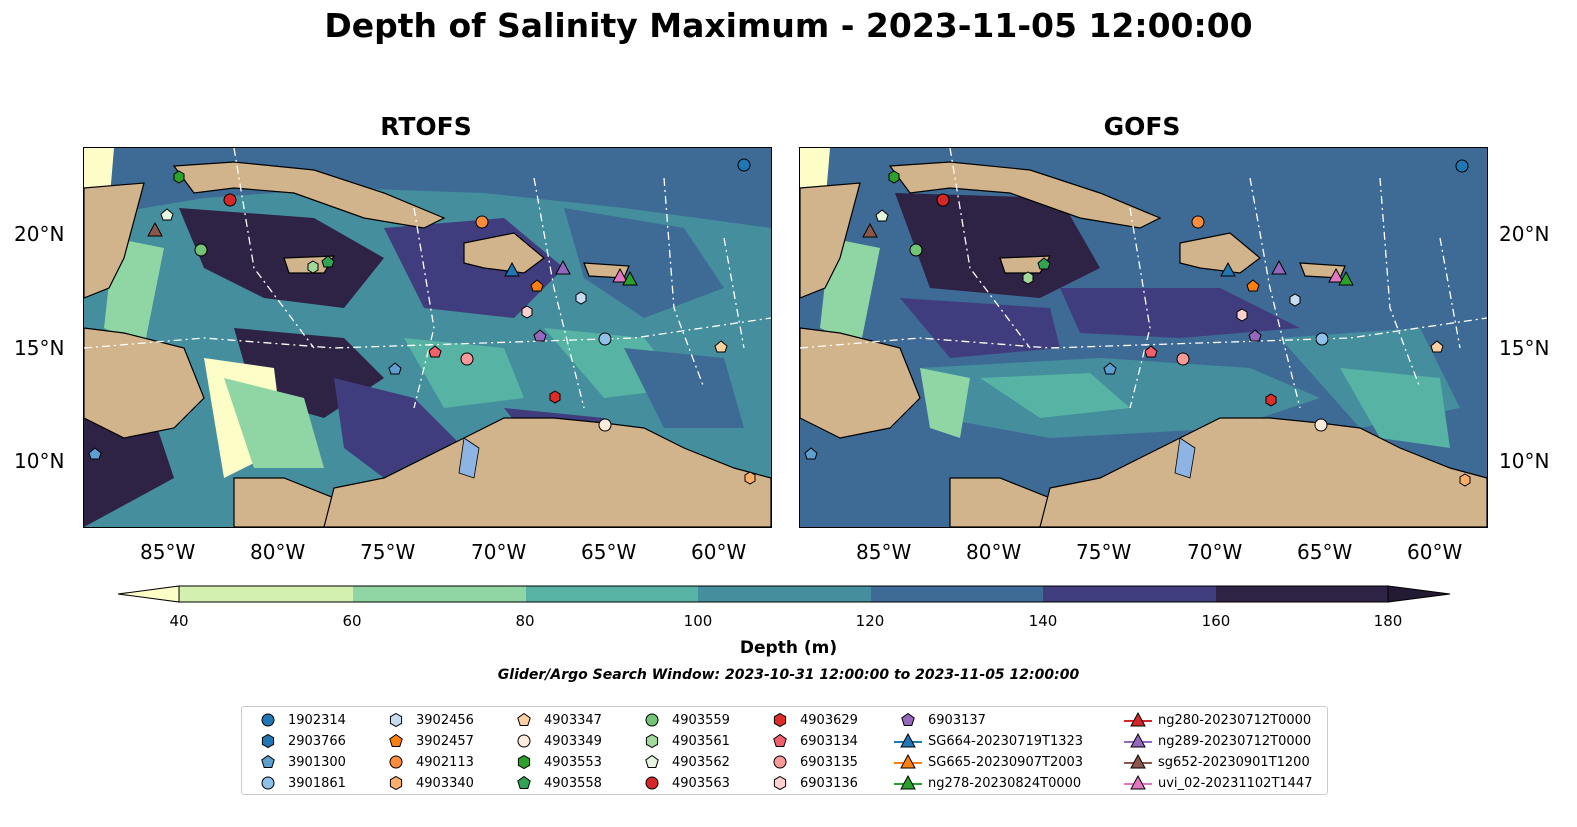 This screenshot has width=1577, height=827. I want to click on legend-entry-label: 4903559, so click(701, 720).